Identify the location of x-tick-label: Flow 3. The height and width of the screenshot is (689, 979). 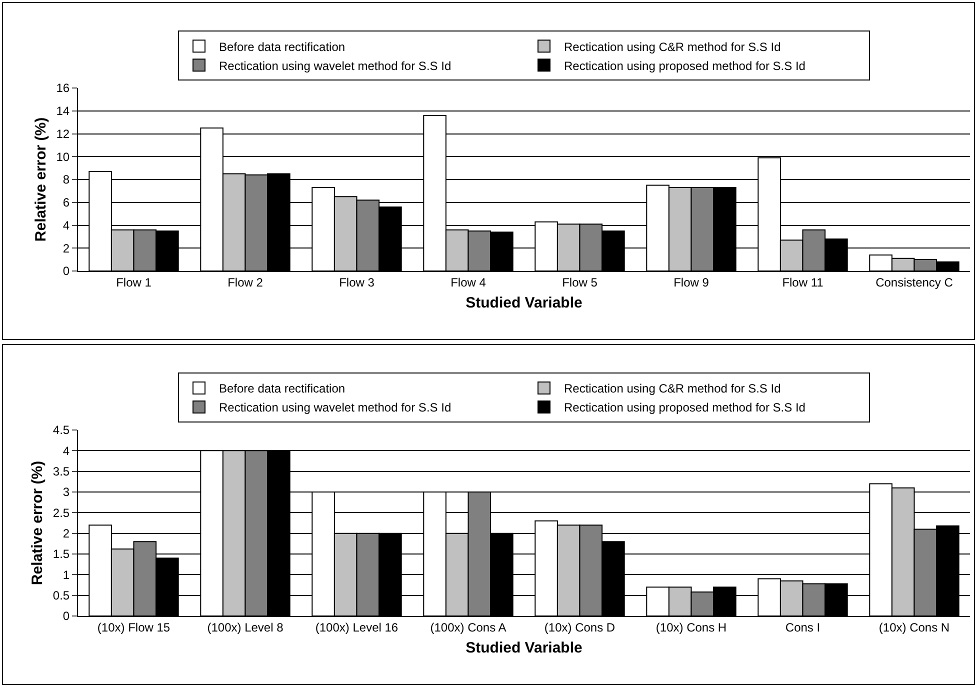
(357, 282).